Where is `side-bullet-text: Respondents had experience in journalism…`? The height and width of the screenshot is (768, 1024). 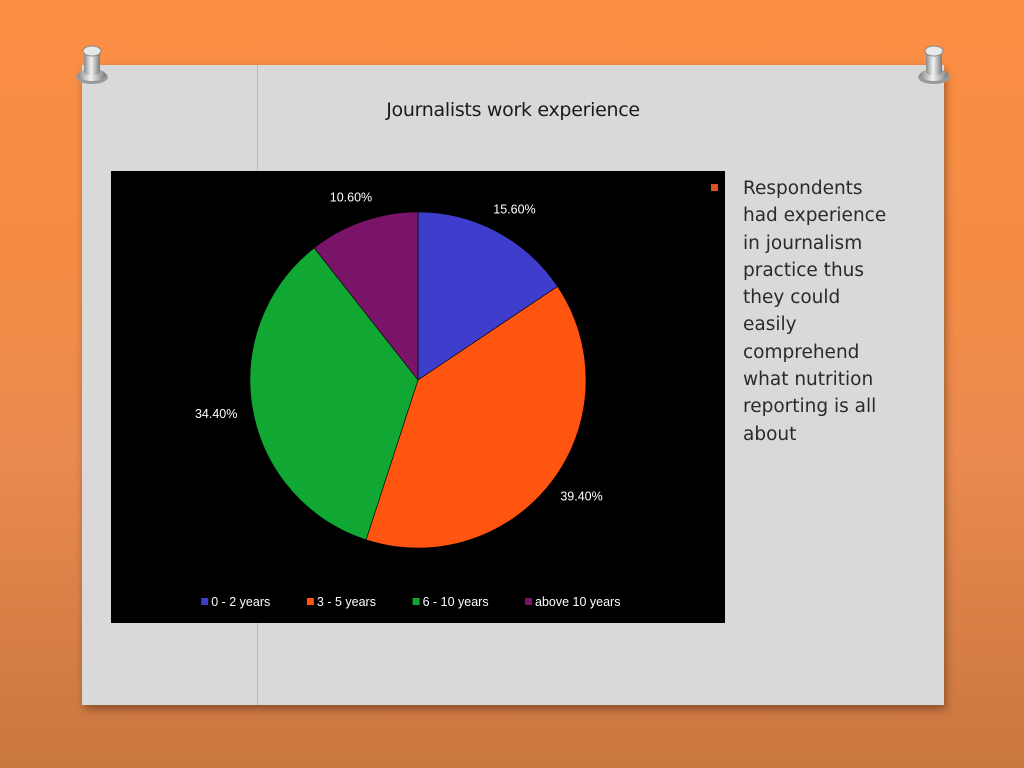
side-bullet-text: Respondents had experience in journalism… is located at coordinates (822, 311).